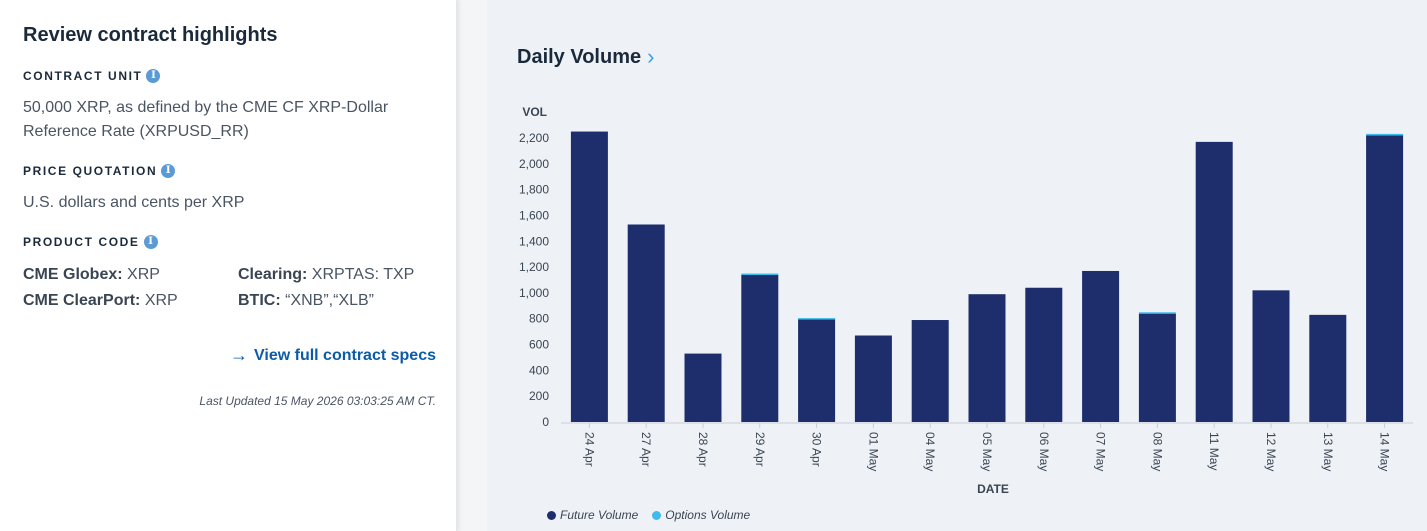 The height and width of the screenshot is (531, 1427). I want to click on y-tick-label: 1,800, so click(534, 190).